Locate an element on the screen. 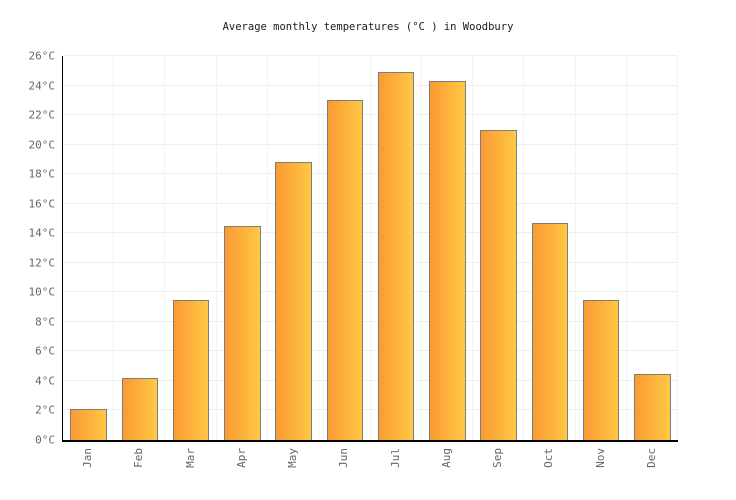  x-slot: Jan is located at coordinates (87, 468).